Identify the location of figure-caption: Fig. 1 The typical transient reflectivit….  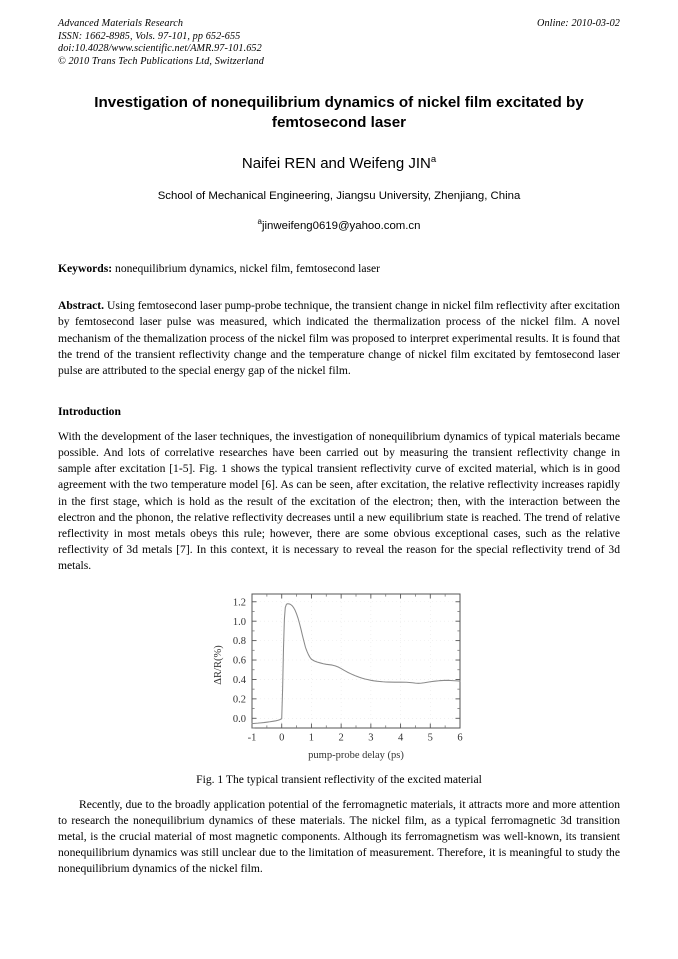
(339, 780).